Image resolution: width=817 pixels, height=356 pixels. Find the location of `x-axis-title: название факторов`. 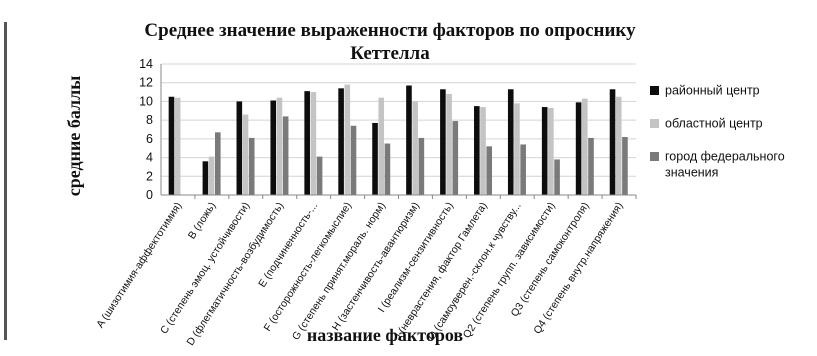

x-axis-title: название факторов is located at coordinates (385, 335).